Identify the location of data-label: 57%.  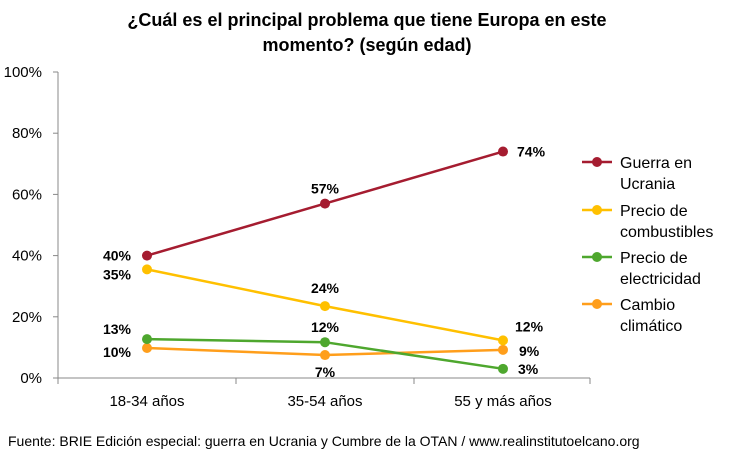
(325, 189).